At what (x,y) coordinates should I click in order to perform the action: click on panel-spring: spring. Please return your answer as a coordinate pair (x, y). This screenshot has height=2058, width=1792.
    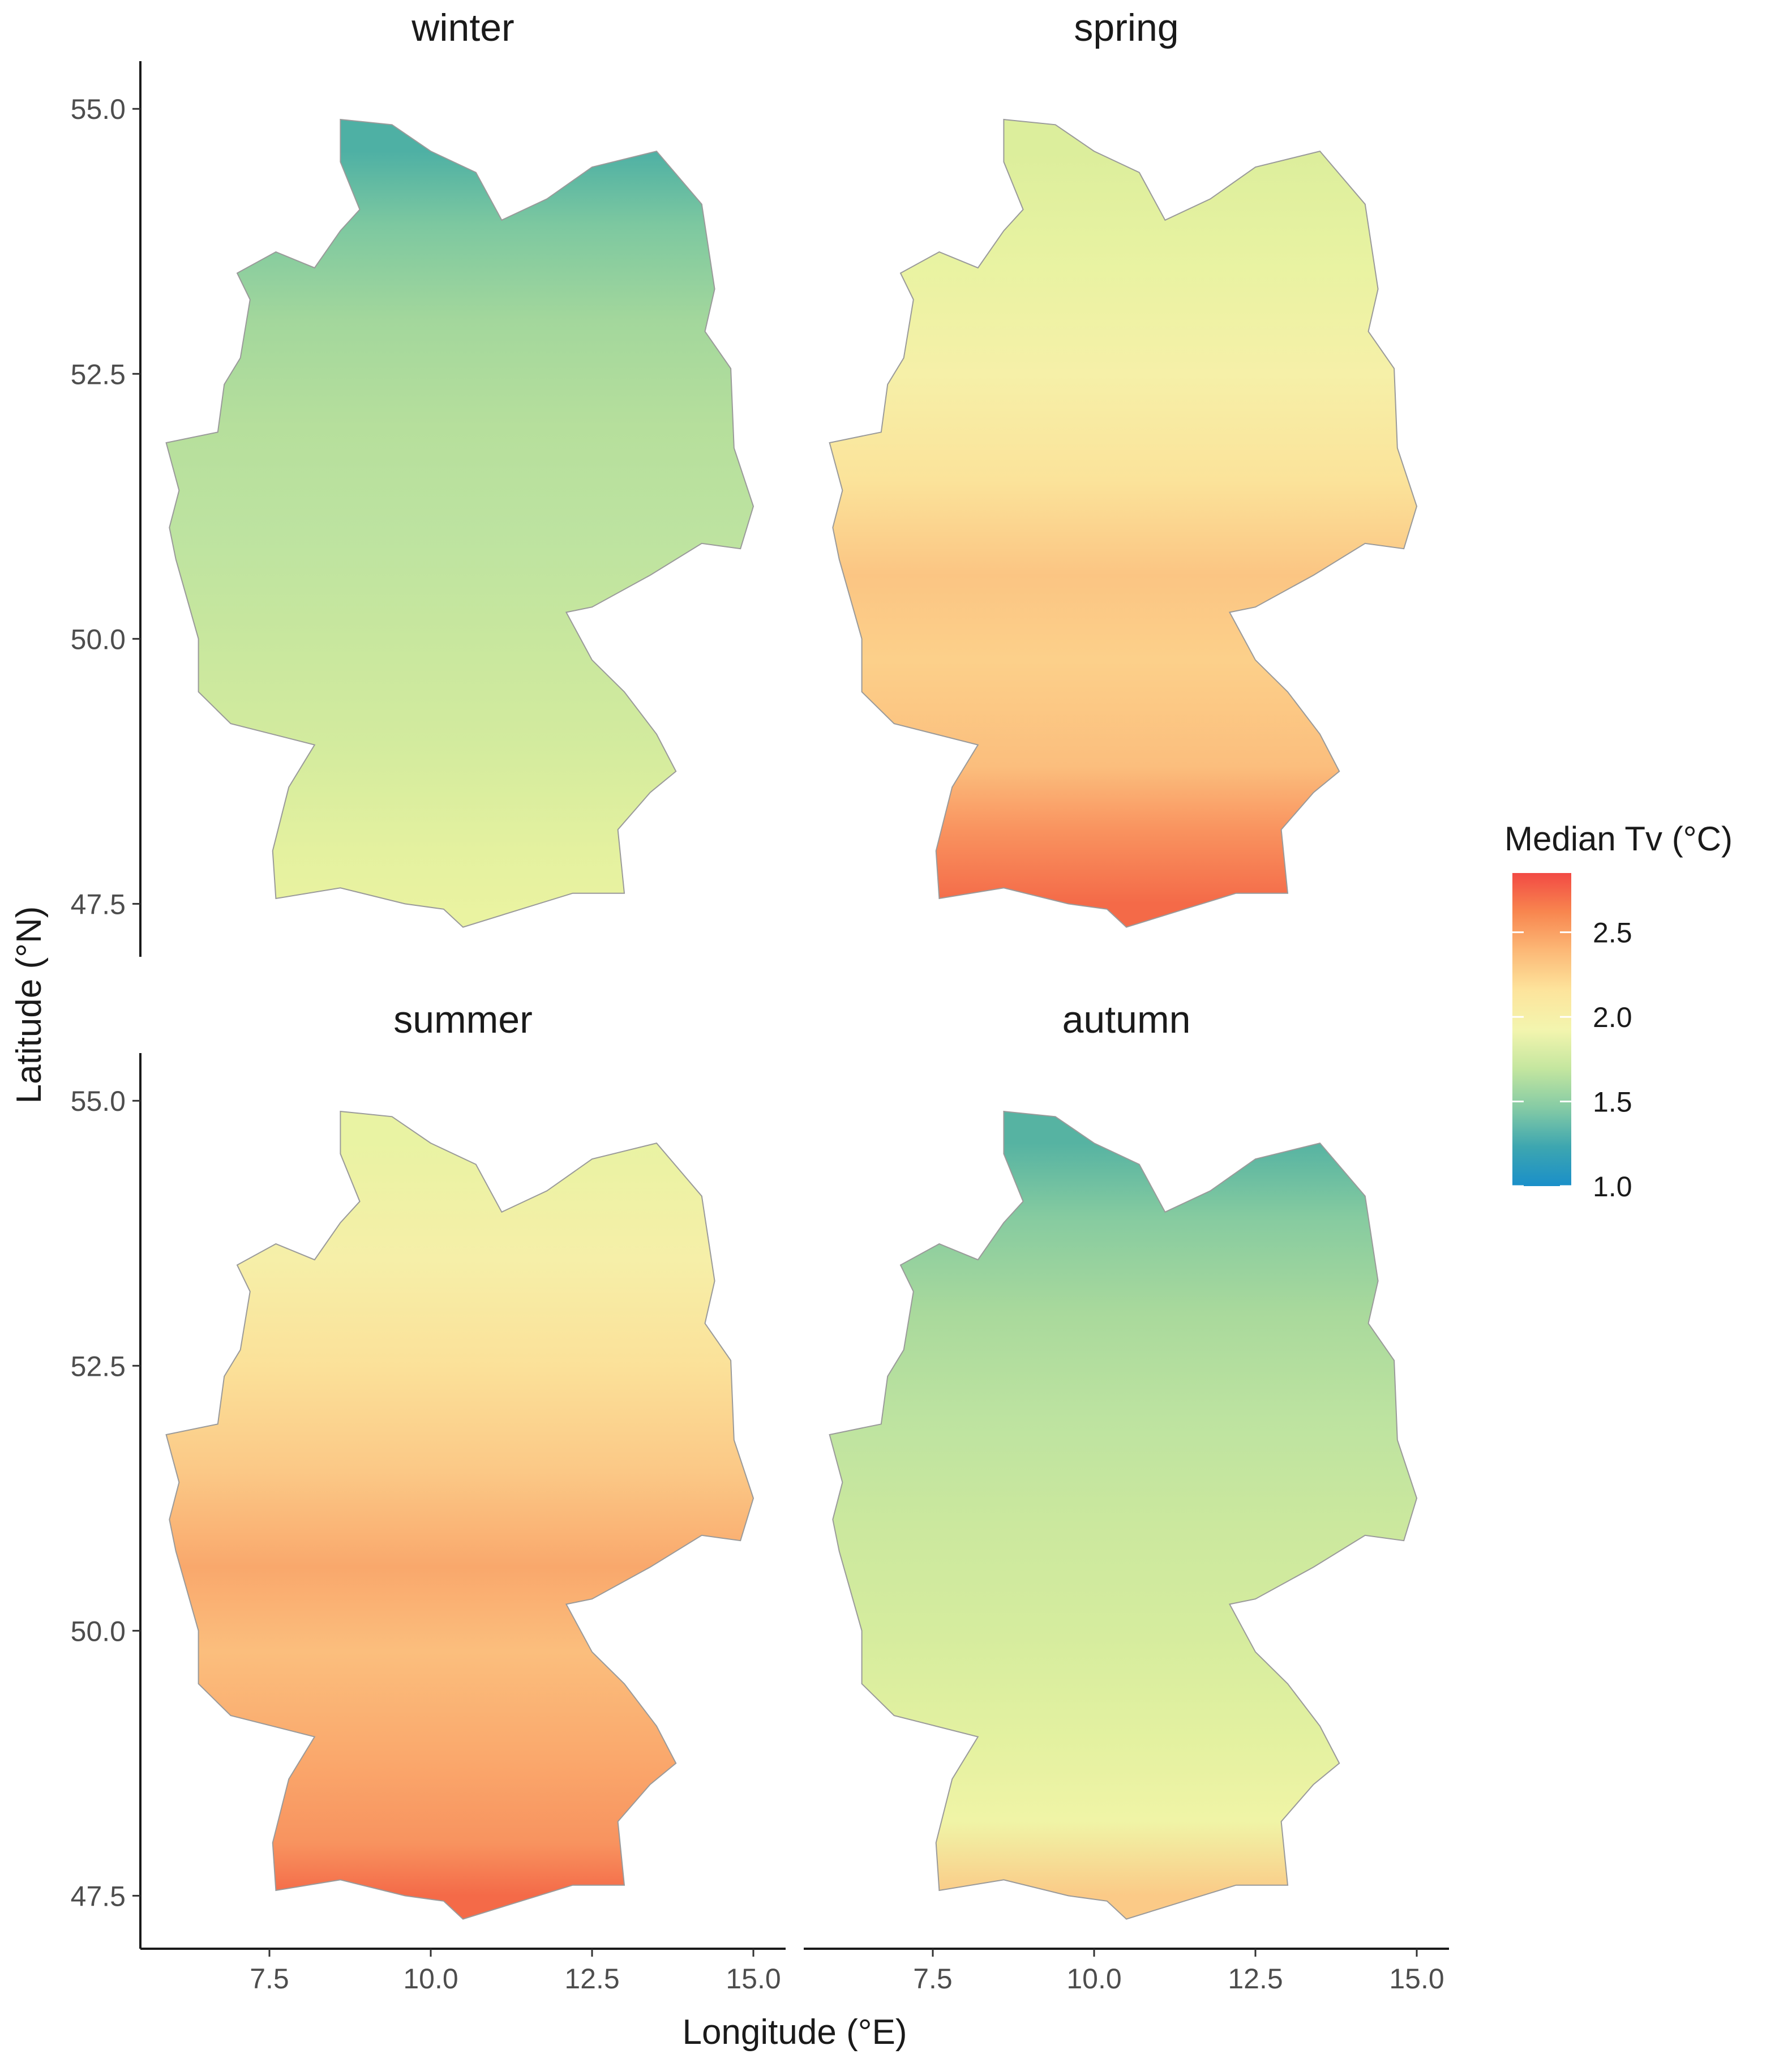
    Looking at the image, I should click on (1123, 467).